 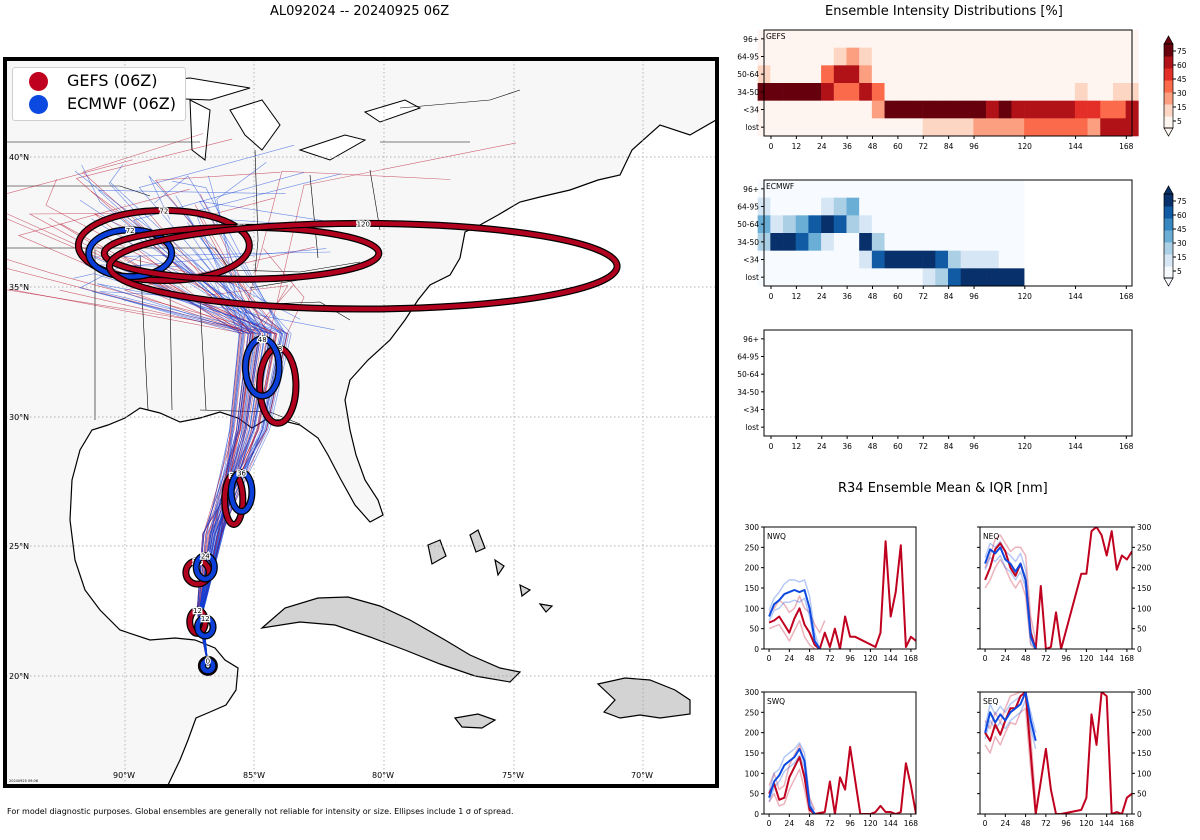 What do you see at coordinates (205, 557) in the screenshot?
I see `ellipse-hour-label: 24` at bounding box center [205, 557].